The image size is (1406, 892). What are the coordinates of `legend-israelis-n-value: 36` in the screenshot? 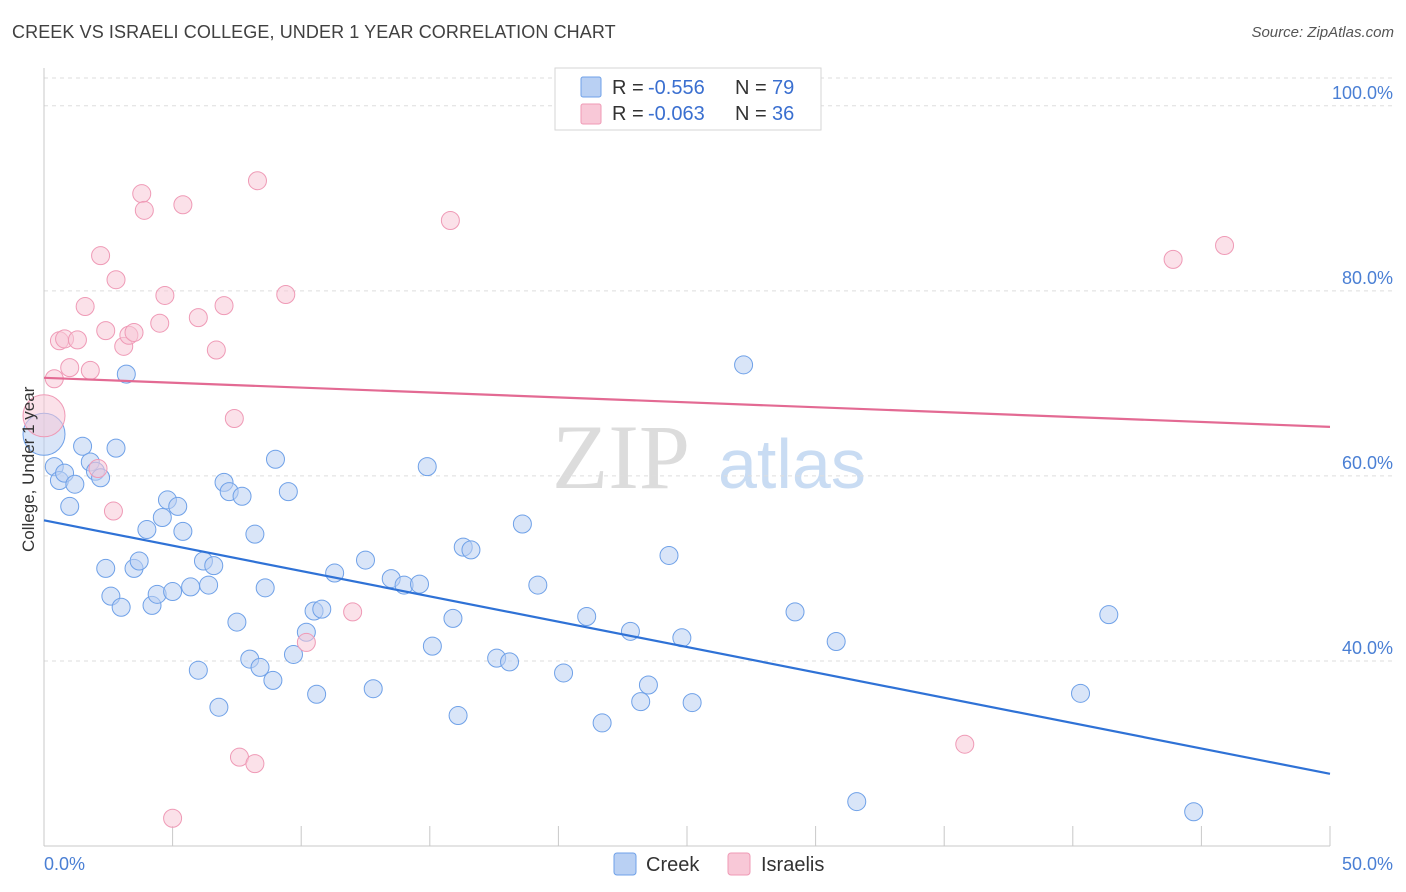 It's located at (783, 114).